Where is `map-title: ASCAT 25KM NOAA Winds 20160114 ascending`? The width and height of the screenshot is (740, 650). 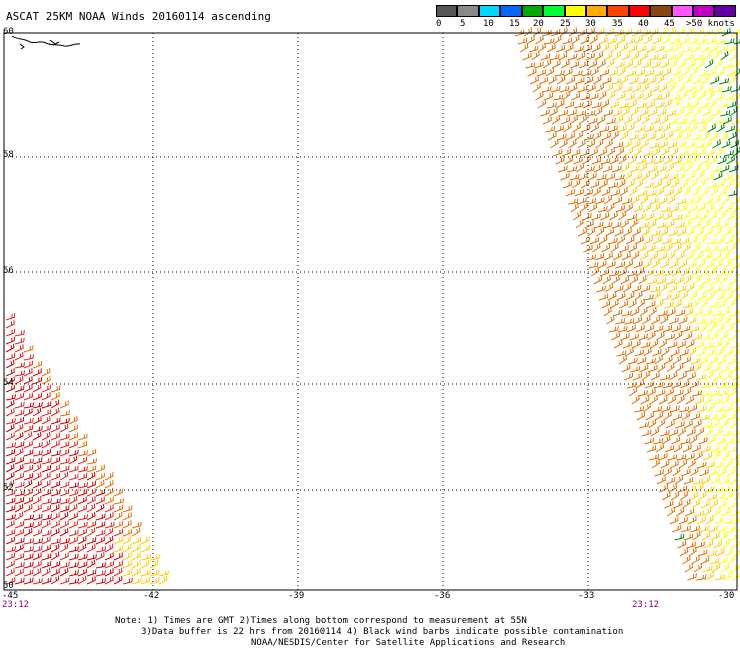 map-title: ASCAT 25KM NOAA Winds 20160114 ascending is located at coordinates (138, 16).